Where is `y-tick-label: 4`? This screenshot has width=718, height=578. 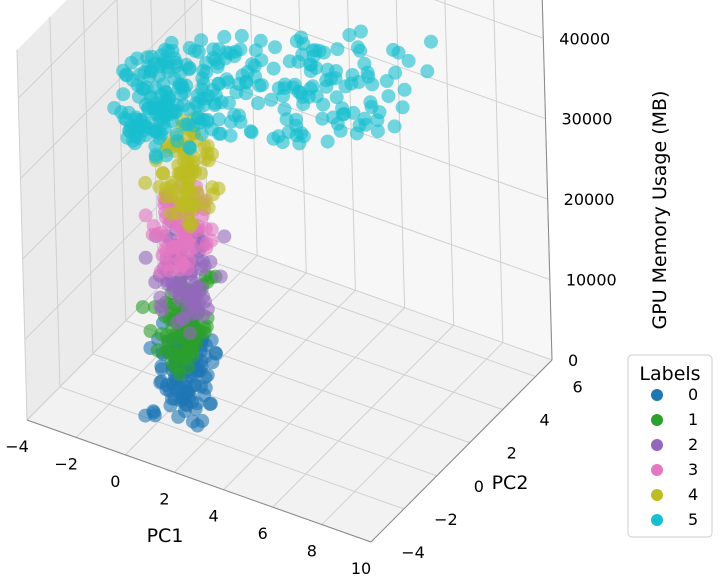 y-tick-label: 4 is located at coordinates (545, 420).